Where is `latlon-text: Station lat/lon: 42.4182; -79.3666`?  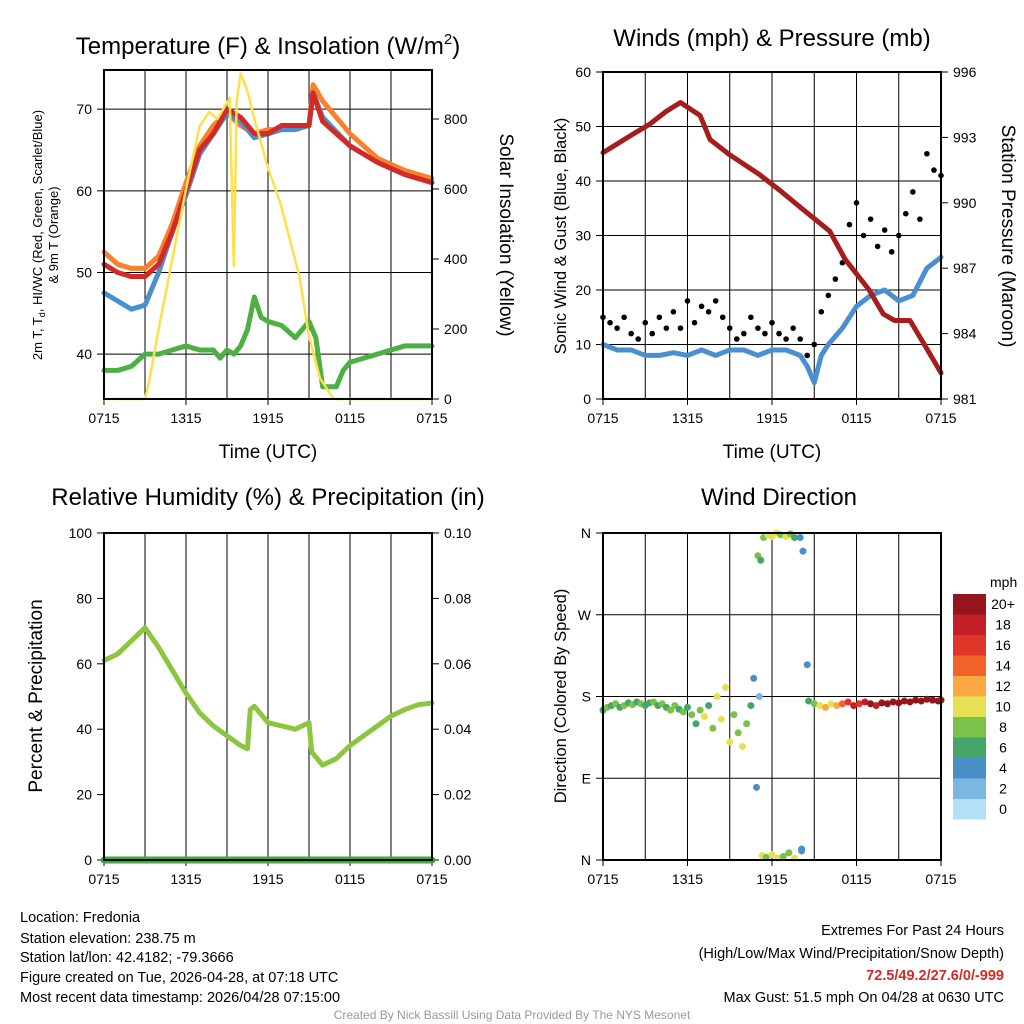 latlon-text: Station lat/lon: 42.4182; -79.3666 is located at coordinates (127, 958).